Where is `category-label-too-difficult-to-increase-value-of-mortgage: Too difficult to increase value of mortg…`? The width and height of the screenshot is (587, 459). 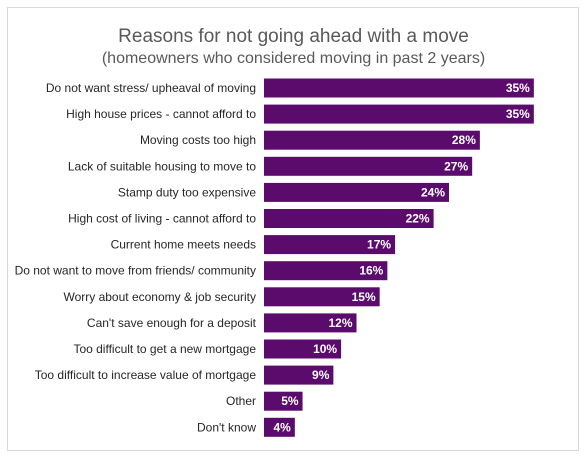
category-label-too-difficult-to-increase-value-of-mortgage: Too difficult to increase value of mortg… is located at coordinates (146, 375).